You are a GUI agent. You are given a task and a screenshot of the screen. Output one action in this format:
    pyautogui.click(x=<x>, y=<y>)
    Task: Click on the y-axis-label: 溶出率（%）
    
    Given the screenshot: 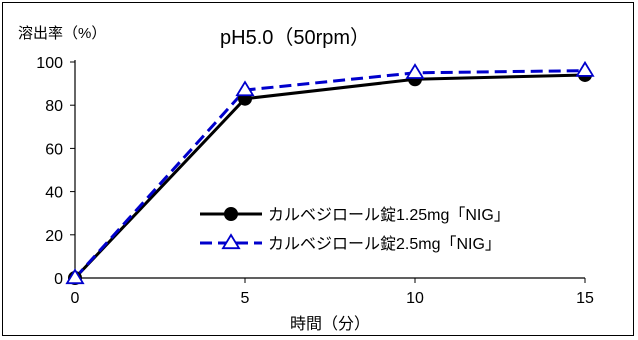 What is the action you would take?
    pyautogui.click(x=62, y=33)
    